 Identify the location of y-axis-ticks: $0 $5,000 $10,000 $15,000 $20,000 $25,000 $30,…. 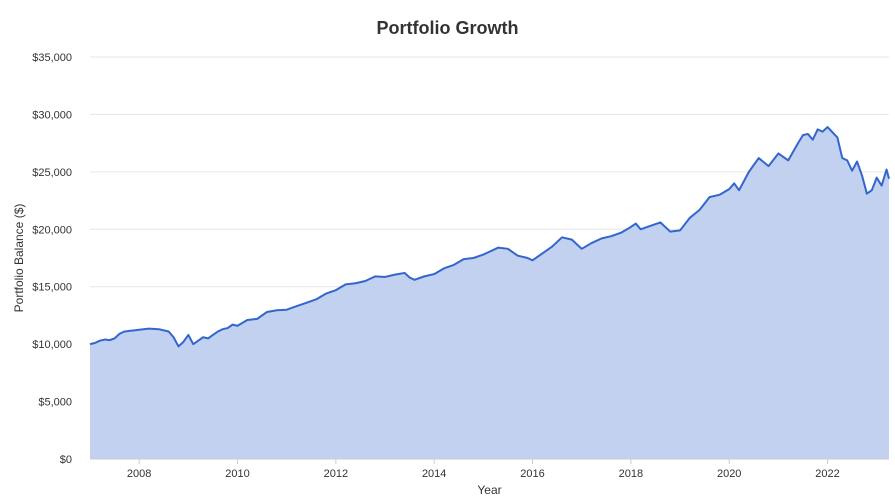
(52, 259).